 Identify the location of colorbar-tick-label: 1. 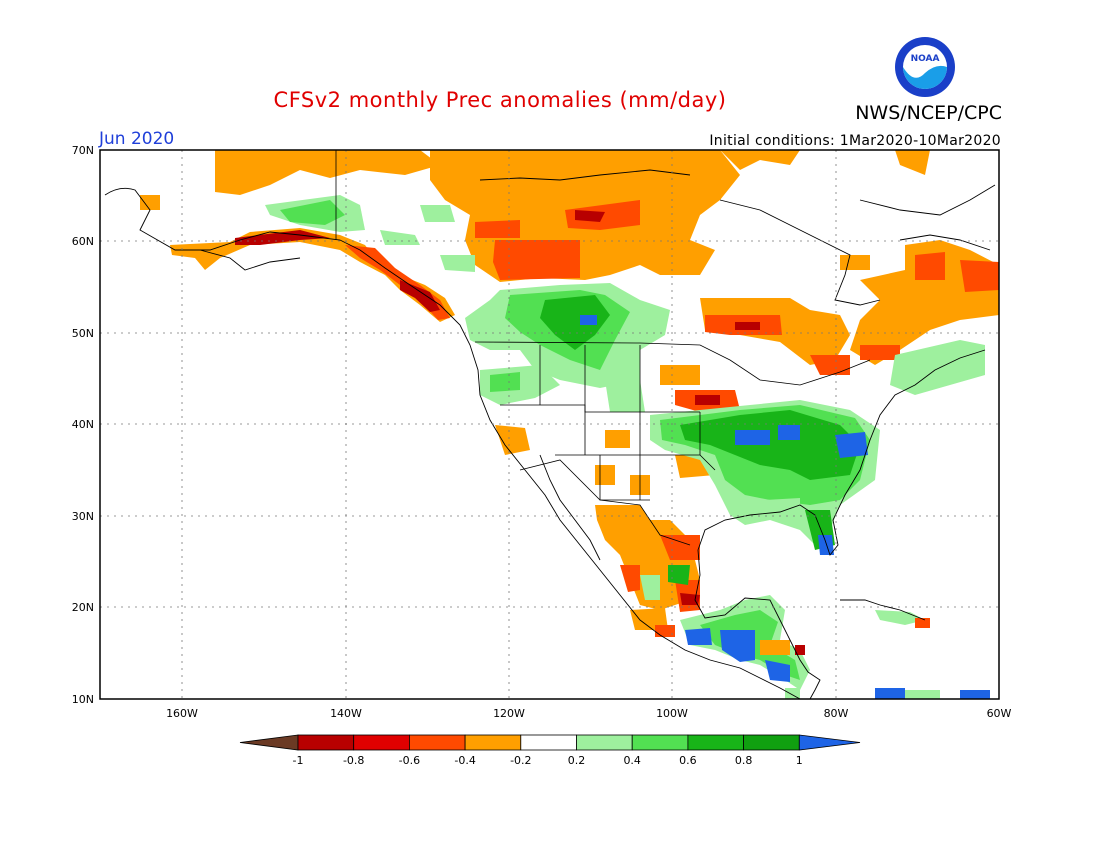
(799, 760).